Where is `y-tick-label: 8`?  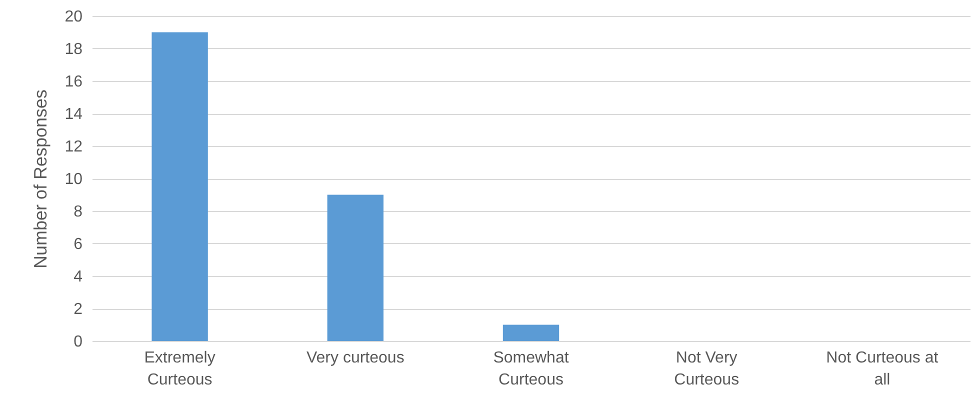 y-tick-label: 8 is located at coordinates (78, 212).